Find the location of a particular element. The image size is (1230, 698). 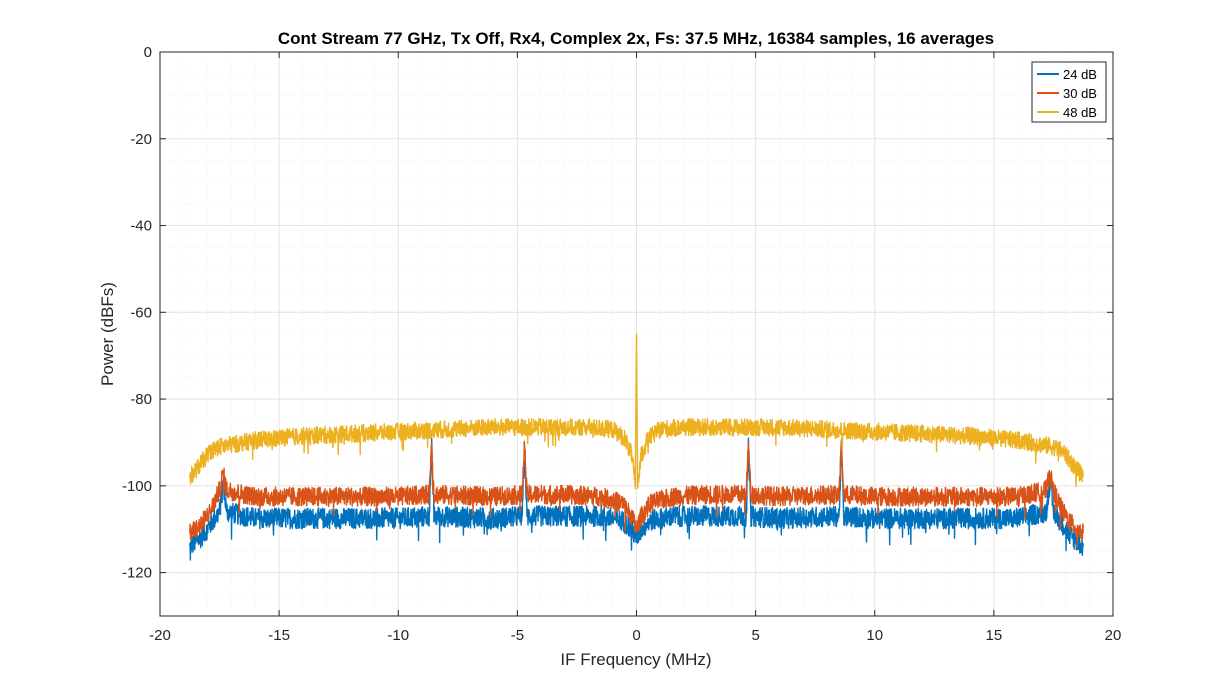

x-tick-label: -20 is located at coordinates (160, 635).